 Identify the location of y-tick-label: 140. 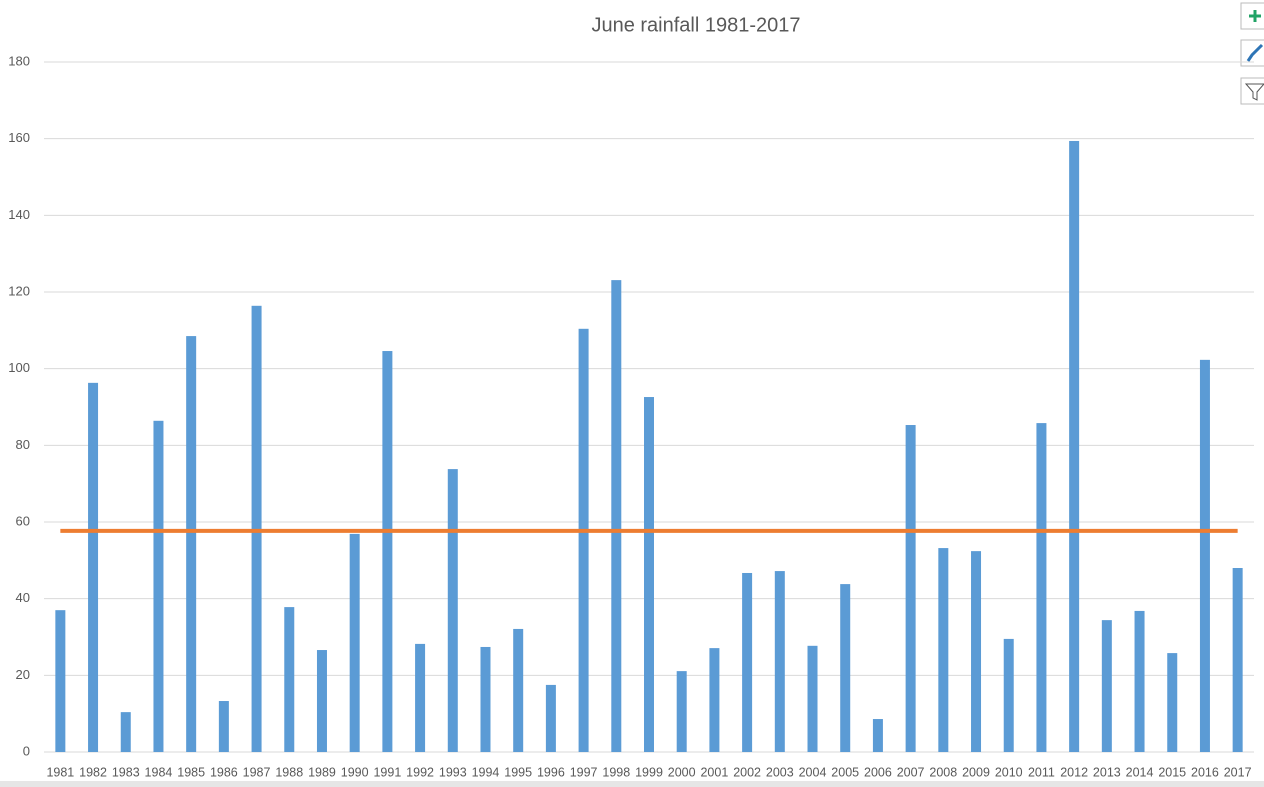
(19, 214).